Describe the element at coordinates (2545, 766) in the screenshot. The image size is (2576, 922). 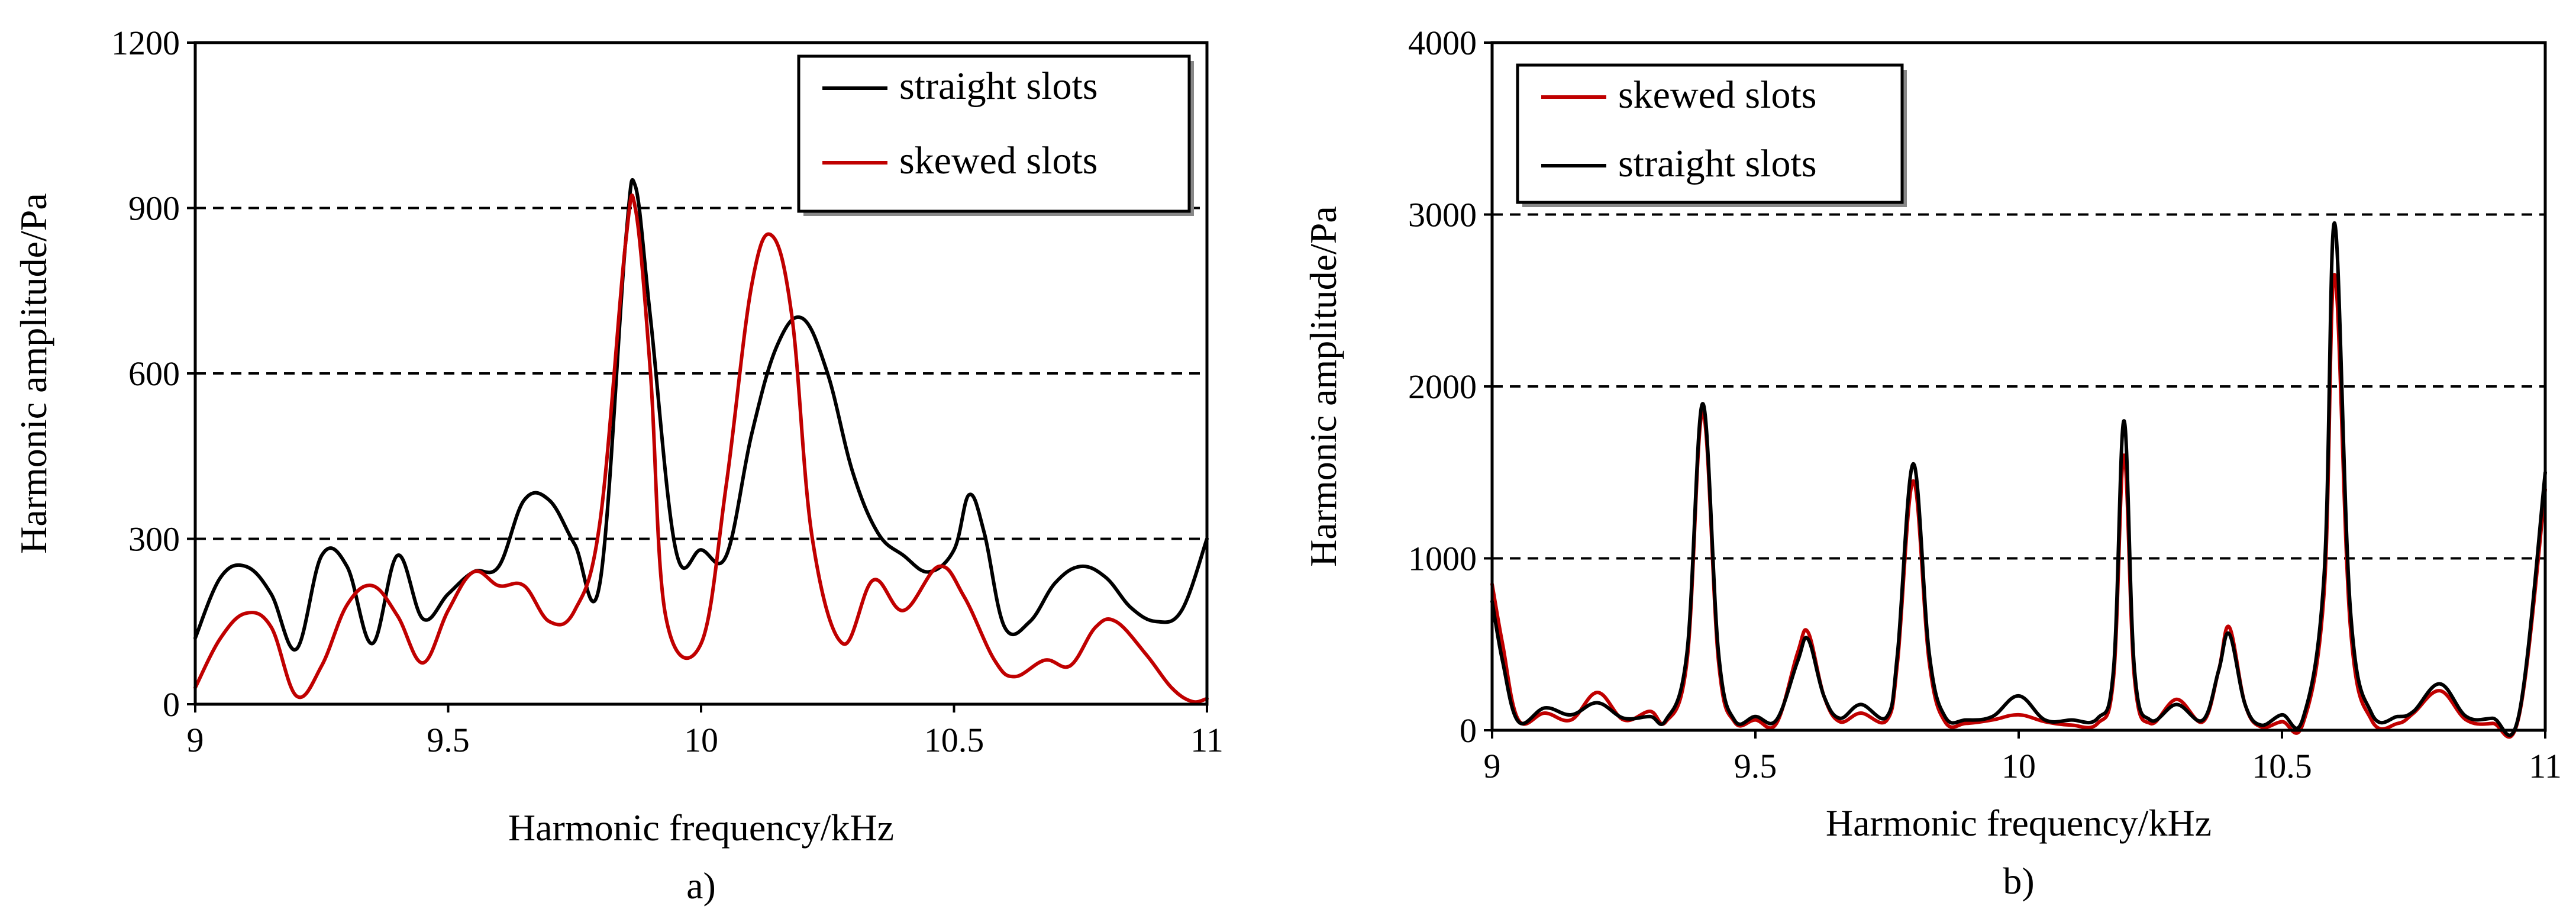
I see `chart-b-x-tick-label: 11` at that location.